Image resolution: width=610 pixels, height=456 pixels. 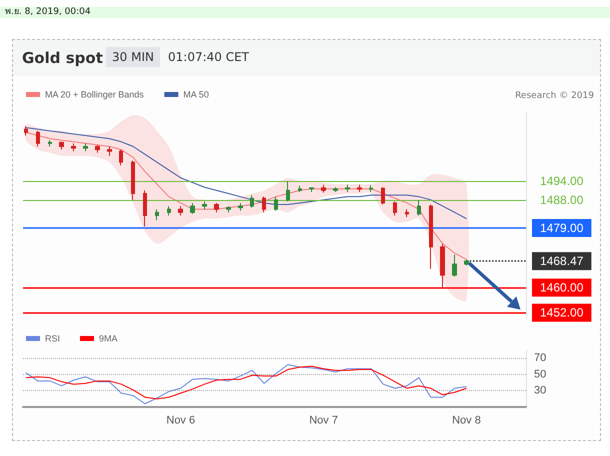 I want to click on x-tick-label: Nov 8, so click(x=466, y=420).